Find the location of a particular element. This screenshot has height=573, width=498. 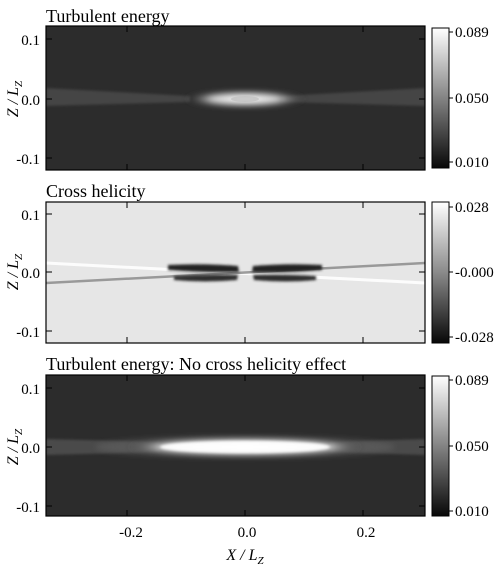

panel-1-ytick-label: 0.1 is located at coordinates (30, 41).